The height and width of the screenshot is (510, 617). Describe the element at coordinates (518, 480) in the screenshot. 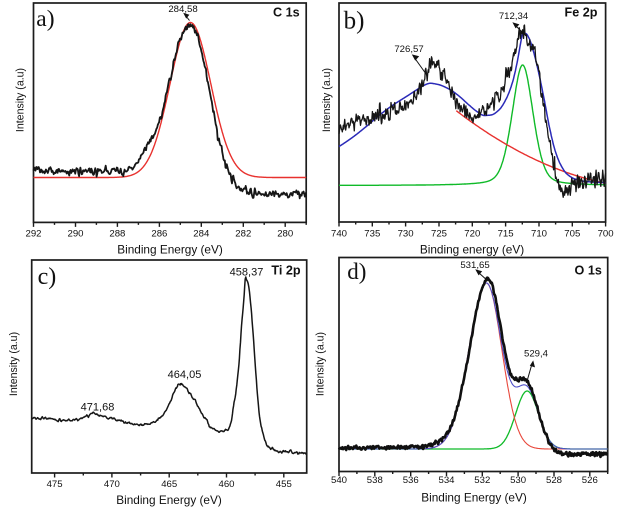

I see `svg-text: 530` at that location.